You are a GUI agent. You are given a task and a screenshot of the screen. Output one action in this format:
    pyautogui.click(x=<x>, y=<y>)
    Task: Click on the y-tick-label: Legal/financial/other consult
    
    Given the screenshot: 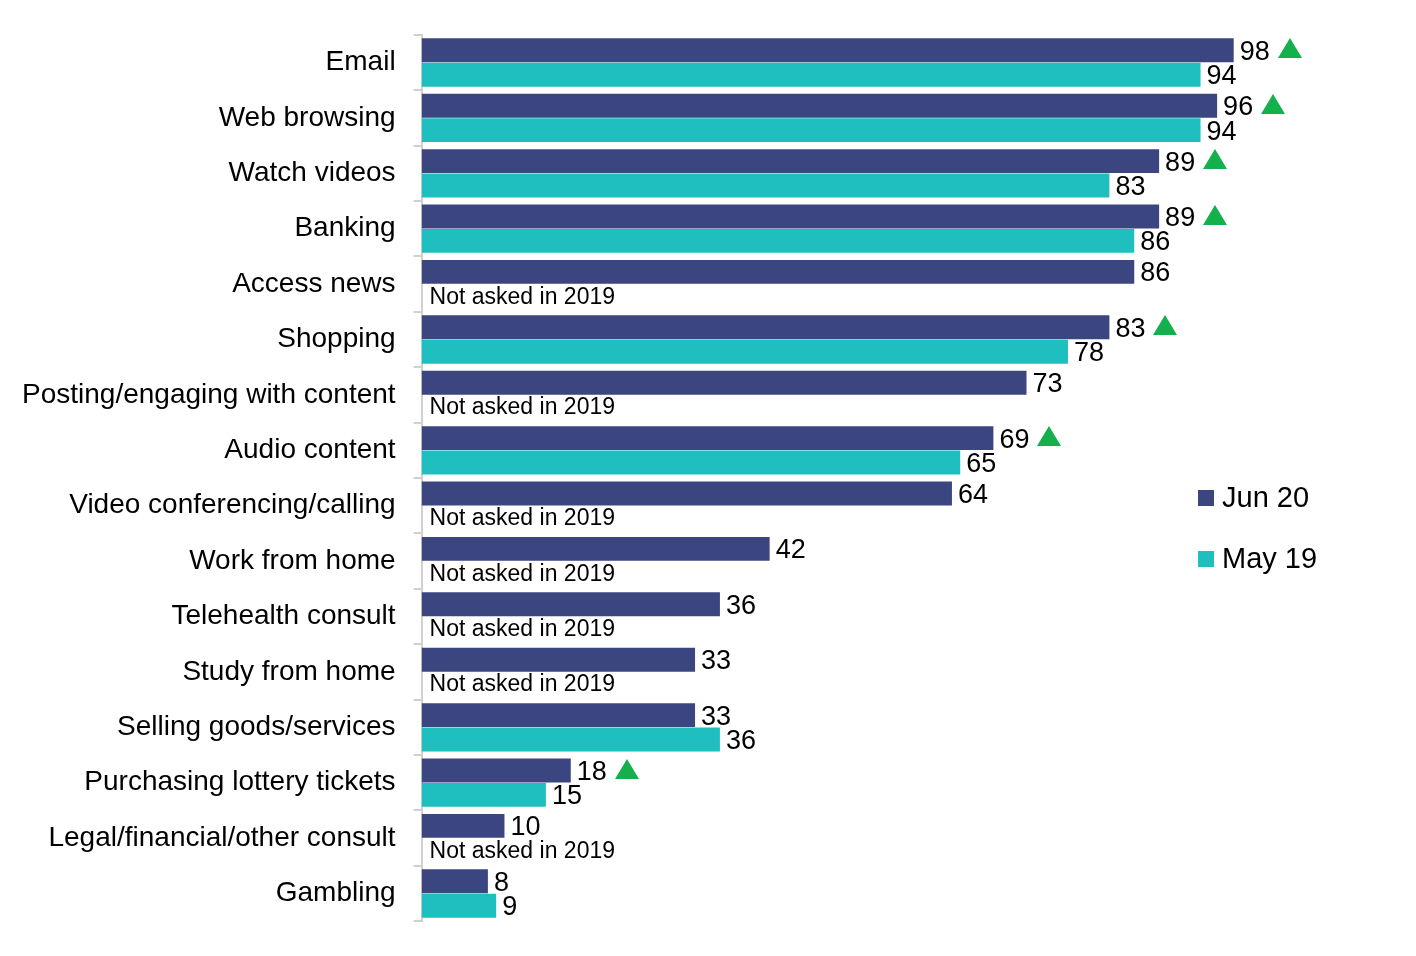 What is the action you would take?
    pyautogui.click(x=222, y=836)
    